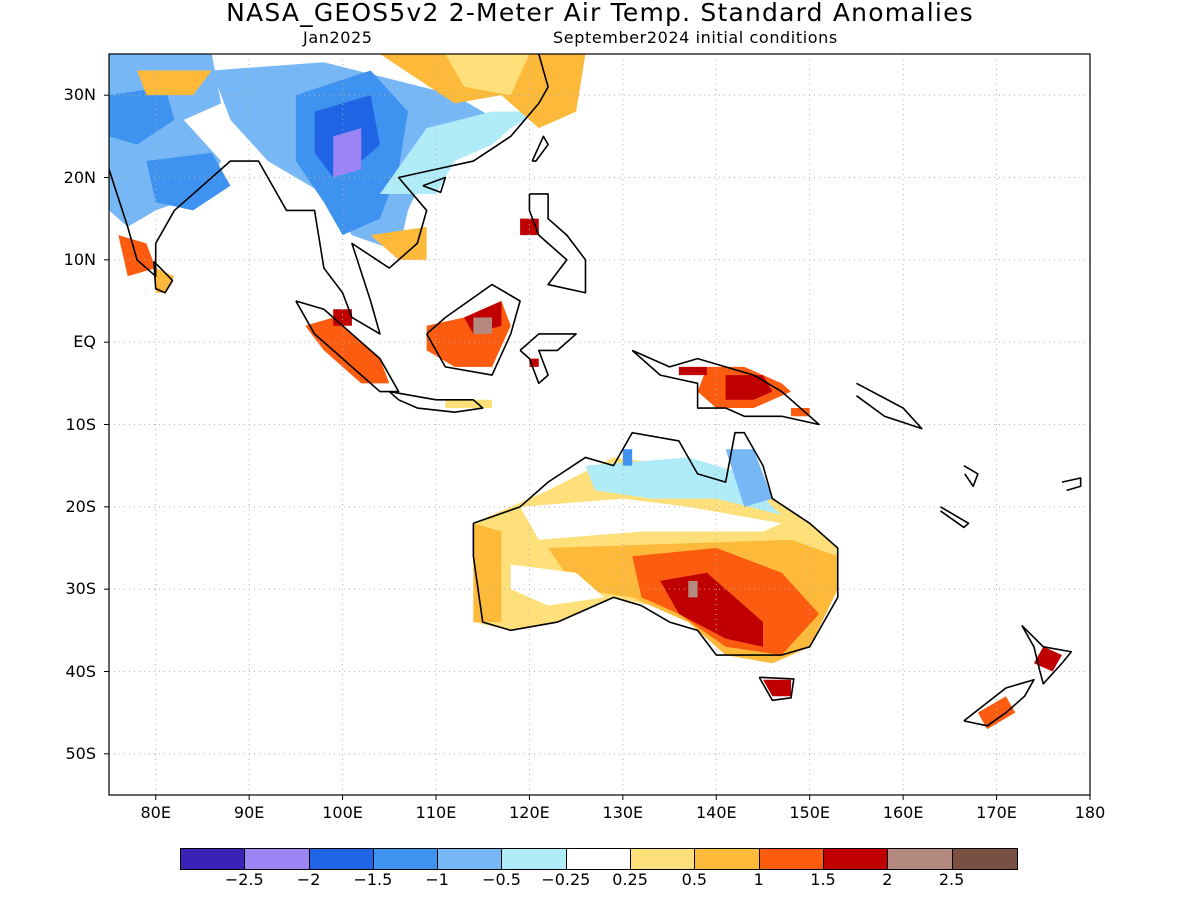 This screenshot has height=900, width=1200. What do you see at coordinates (329, 194) in the screenshot?
I see `mainland-asia-coastline` at bounding box center [329, 194].